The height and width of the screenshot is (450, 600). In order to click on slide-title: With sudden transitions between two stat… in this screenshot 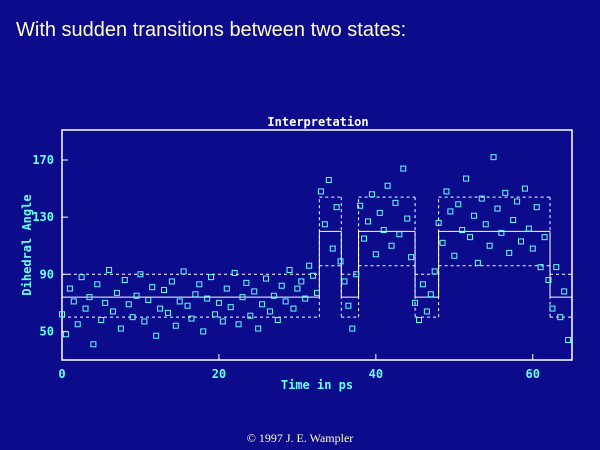, I will do `click(211, 30)`.